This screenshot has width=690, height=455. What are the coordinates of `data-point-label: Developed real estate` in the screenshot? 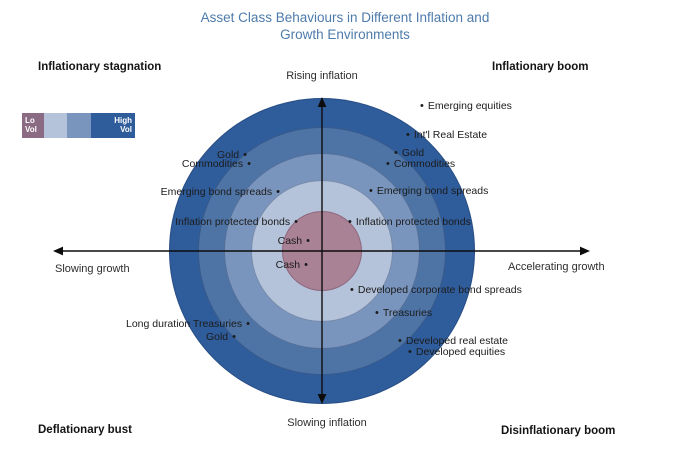 It's located at (457, 341).